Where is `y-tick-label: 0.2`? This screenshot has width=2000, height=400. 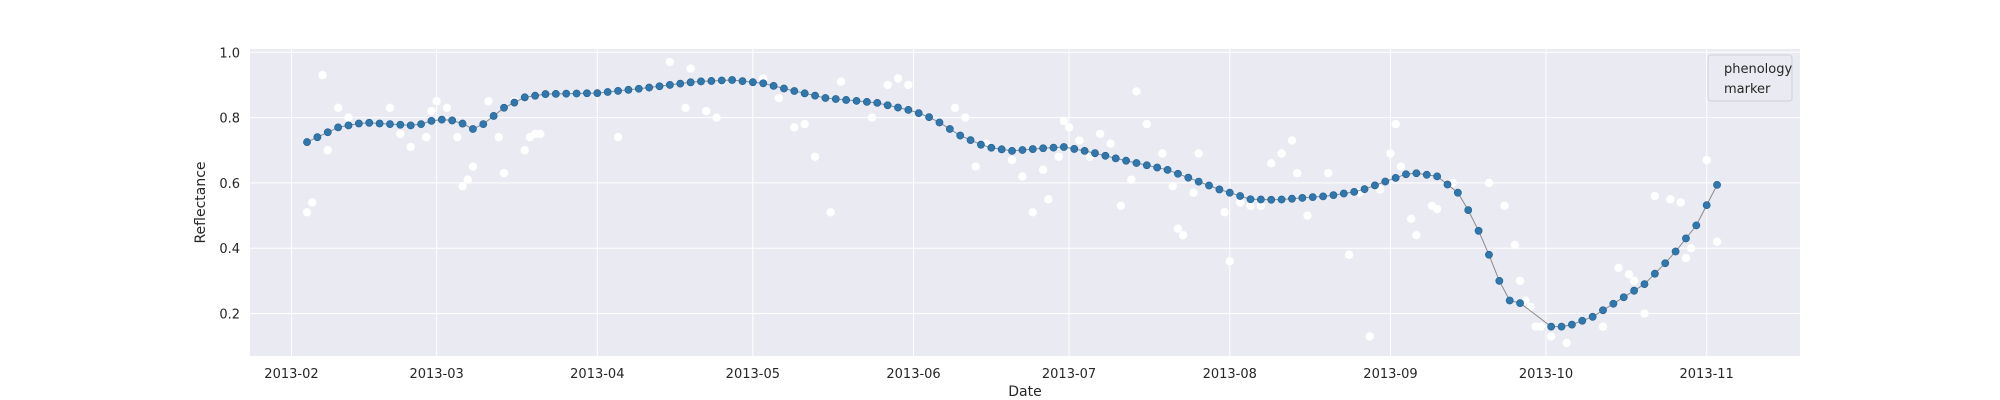 y-tick-label: 0.2 is located at coordinates (229, 315).